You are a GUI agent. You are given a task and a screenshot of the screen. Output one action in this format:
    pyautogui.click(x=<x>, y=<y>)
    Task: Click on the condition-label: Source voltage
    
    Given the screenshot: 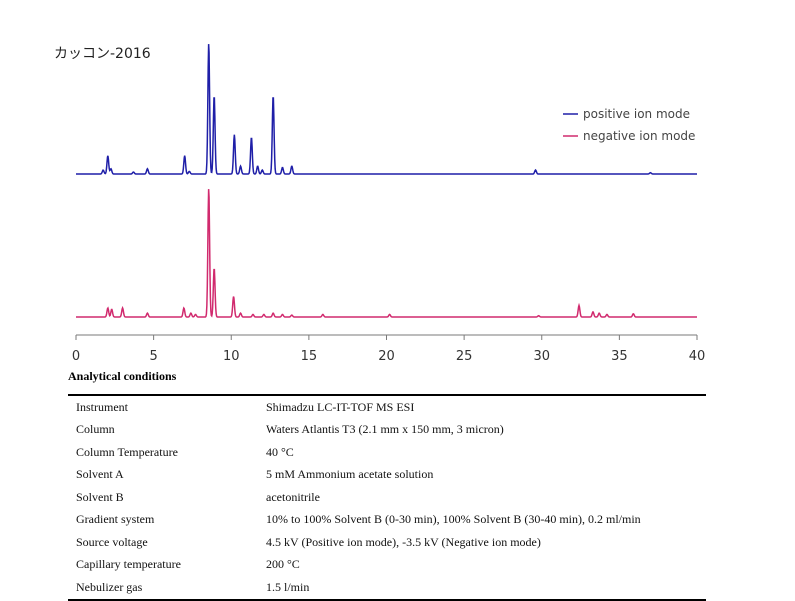 What is the action you would take?
    pyautogui.click(x=112, y=541)
    